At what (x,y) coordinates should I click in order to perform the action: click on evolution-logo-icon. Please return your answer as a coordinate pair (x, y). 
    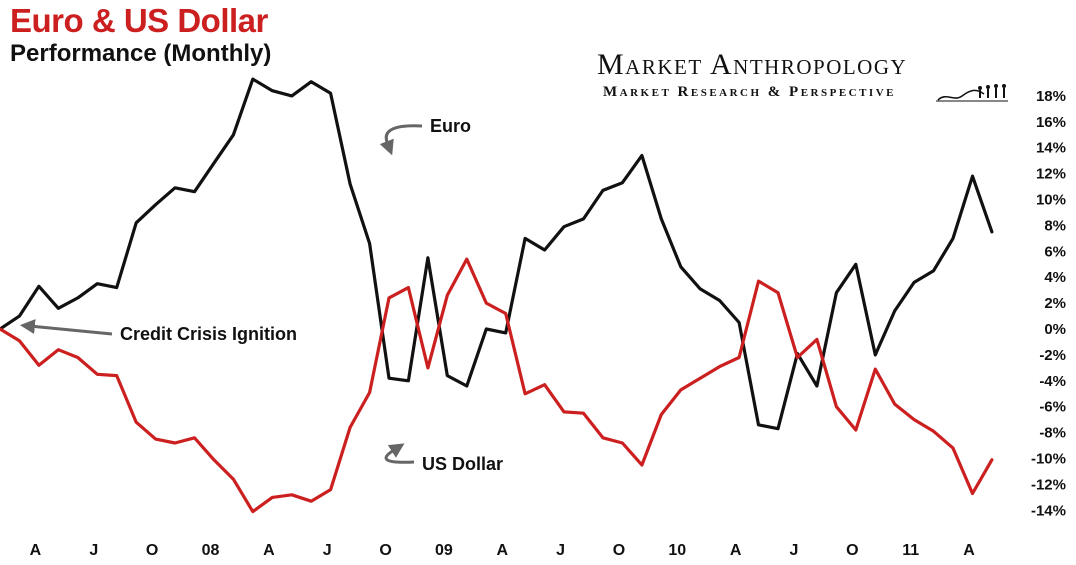
    Looking at the image, I should click on (972, 93).